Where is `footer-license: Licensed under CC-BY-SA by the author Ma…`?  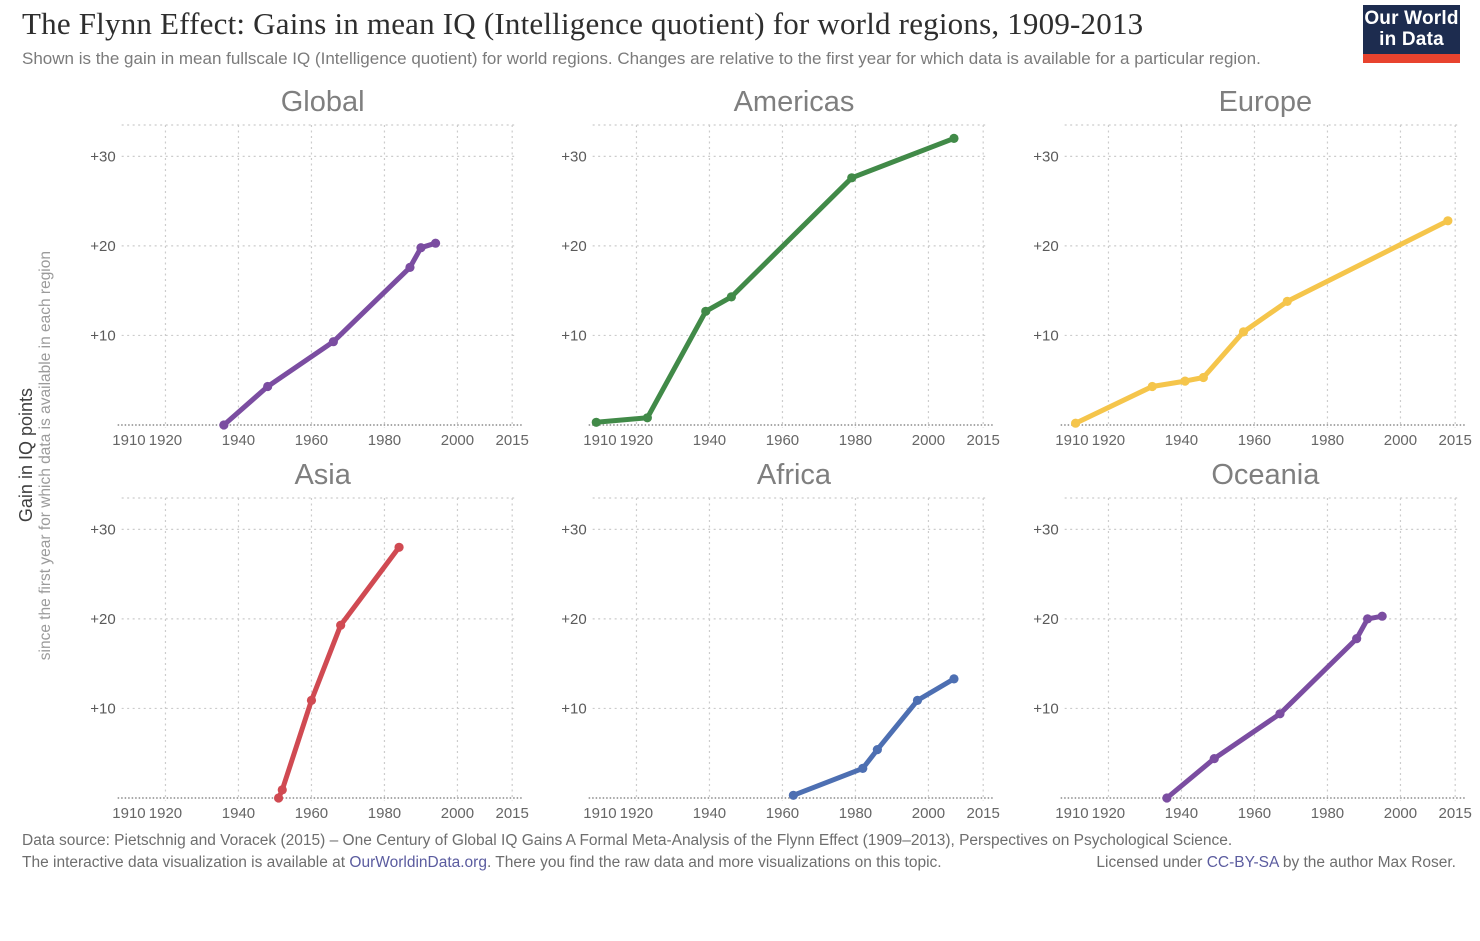 footer-license: Licensed under CC-BY-SA by the author Ma… is located at coordinates (1276, 863).